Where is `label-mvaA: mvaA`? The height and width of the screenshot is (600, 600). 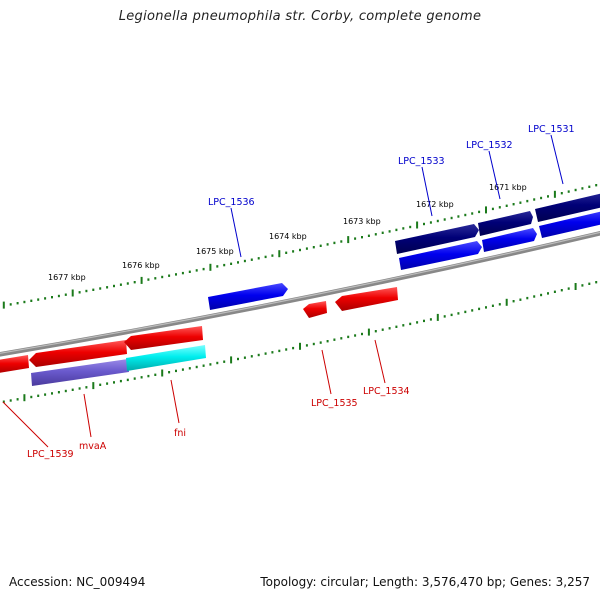
label-mvaA: mvaA is located at coordinates (93, 446).